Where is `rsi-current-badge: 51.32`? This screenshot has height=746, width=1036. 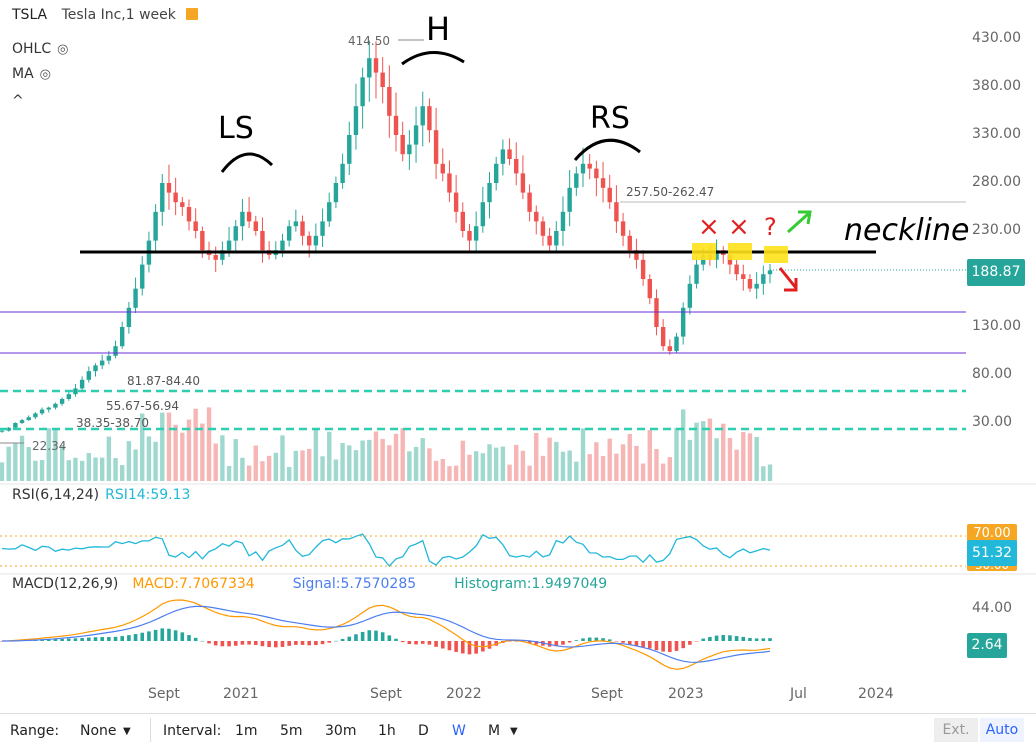 rsi-current-badge: 51.32 is located at coordinates (992, 553).